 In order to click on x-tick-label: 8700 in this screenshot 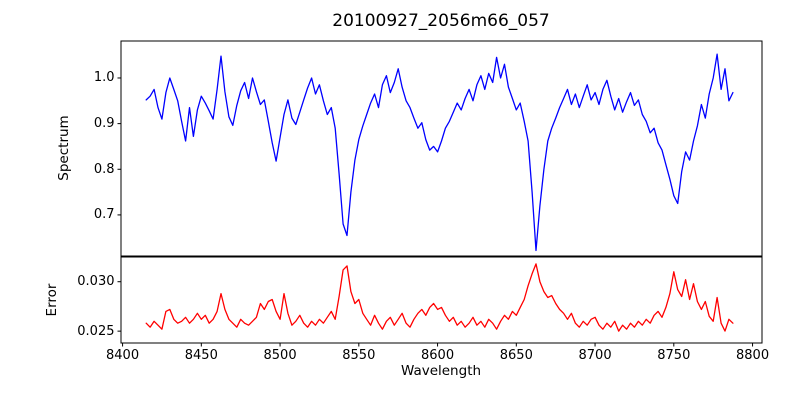, I will do `click(595, 355)`.